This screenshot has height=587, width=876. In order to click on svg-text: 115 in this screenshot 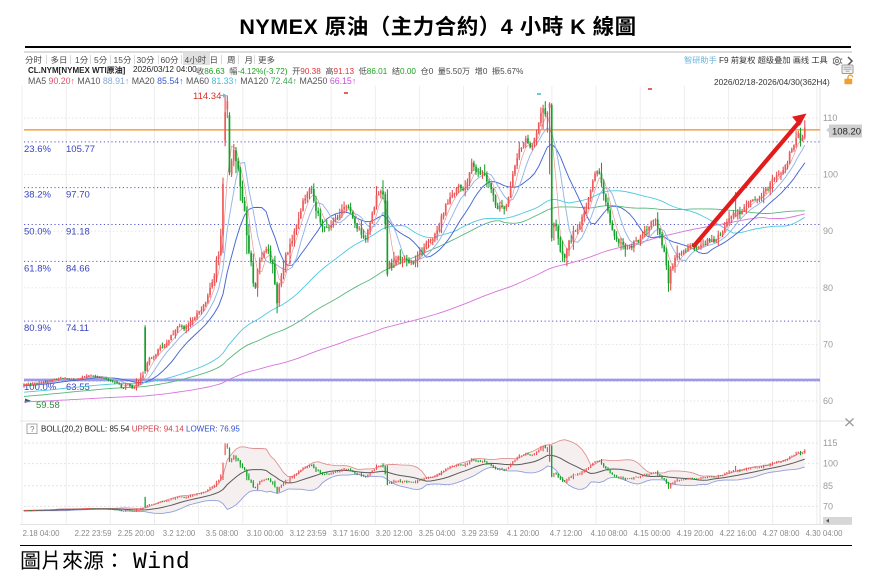, I will do `click(830, 443)`.